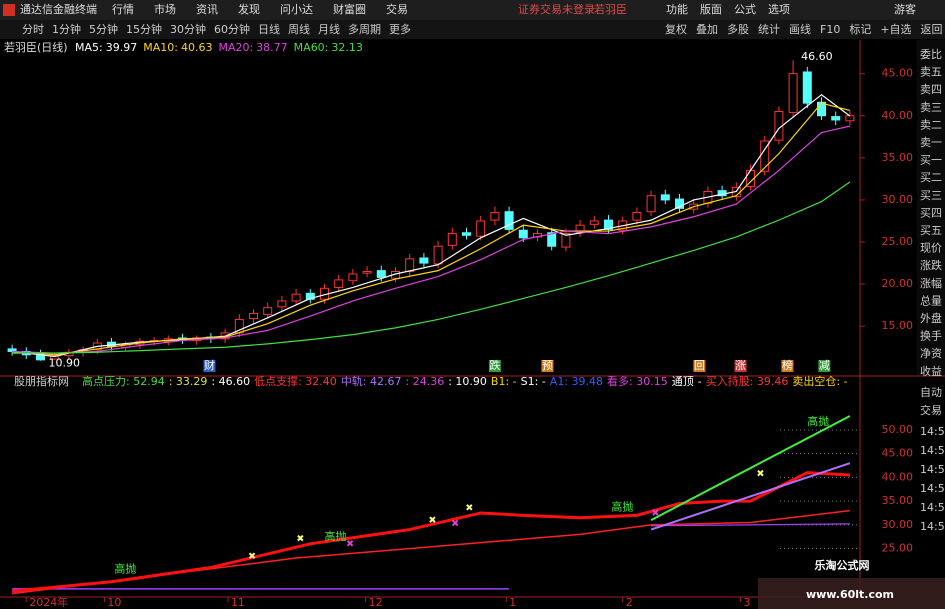  What do you see at coordinates (165, 9) in the screenshot?
I see `menu-item: 市场` at bounding box center [165, 9].